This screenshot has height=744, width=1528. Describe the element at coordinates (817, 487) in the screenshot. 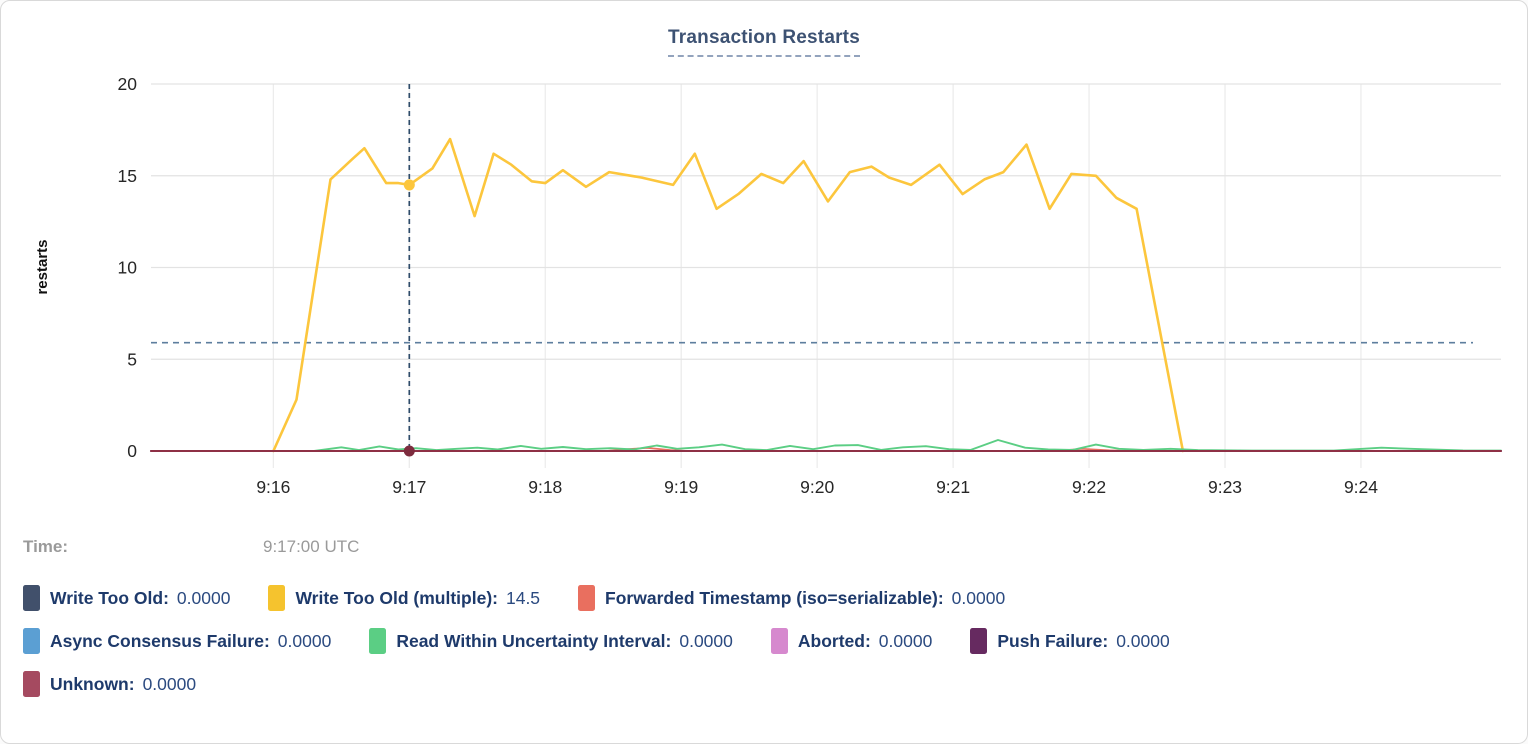

I see `x-tick-label: 9:20` at that location.